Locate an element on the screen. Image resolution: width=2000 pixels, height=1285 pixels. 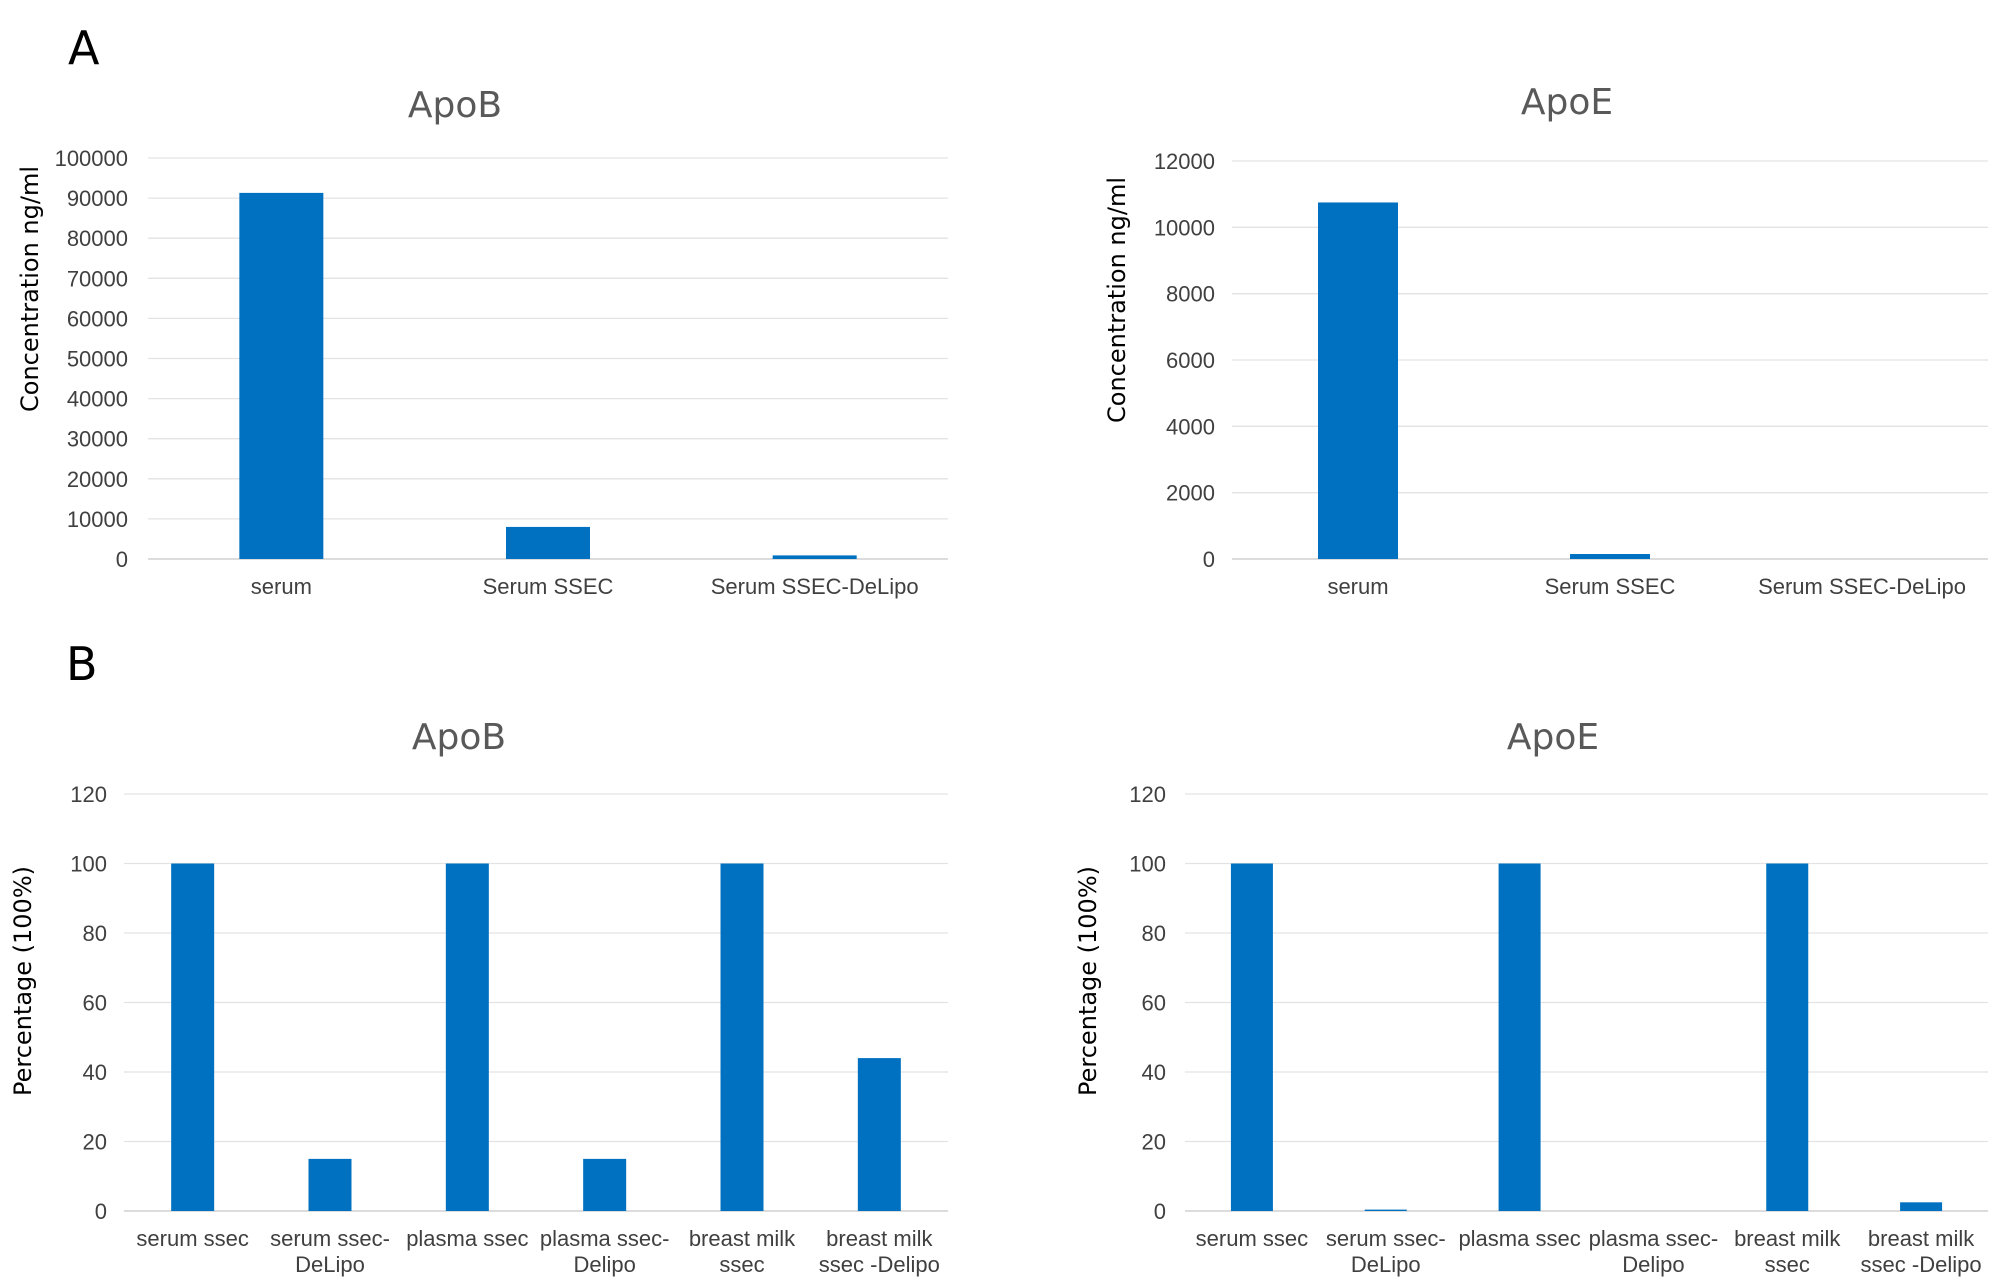
y-tick-label: 80000 is located at coordinates (97, 238).